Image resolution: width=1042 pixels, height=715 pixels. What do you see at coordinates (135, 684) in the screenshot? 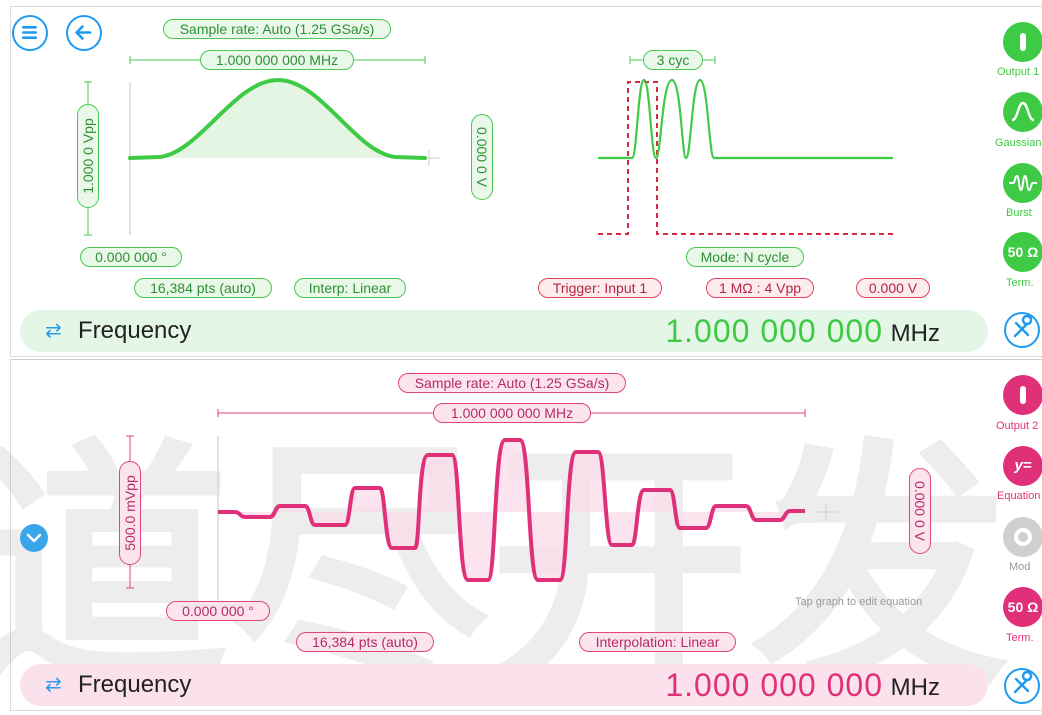
I see `ch2-frequency-label: Frequency` at bounding box center [135, 684].